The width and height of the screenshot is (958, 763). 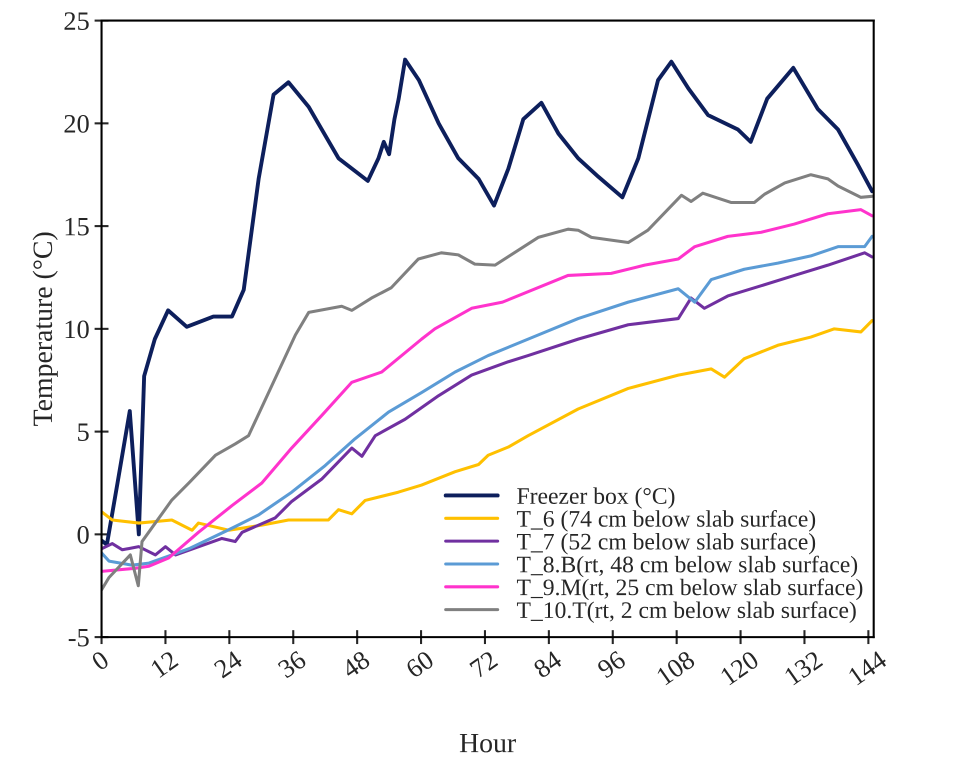 What do you see at coordinates (419, 664) in the screenshot?
I see `x-tick-label: 60` at bounding box center [419, 664].